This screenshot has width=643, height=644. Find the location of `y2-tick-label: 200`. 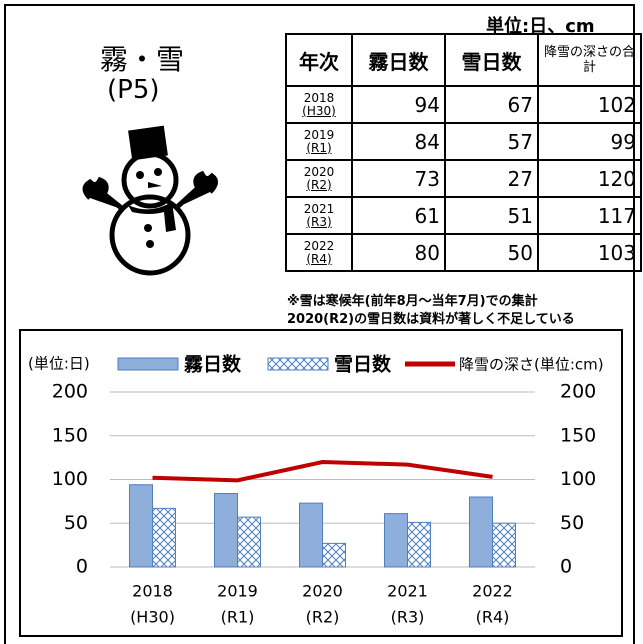

y2-tick-label: 200 is located at coordinates (578, 392).